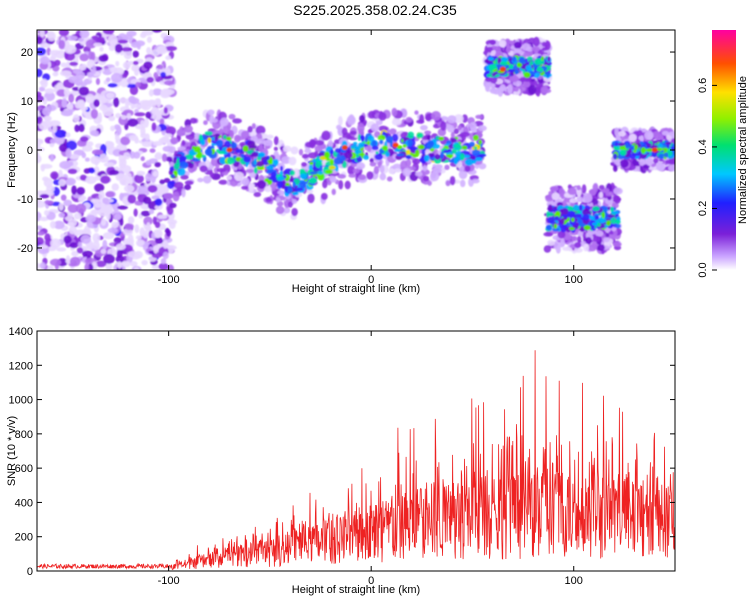 Image resolution: width=750 pixels, height=600 pixels. Describe the element at coordinates (24, 469) in the screenshot. I see `snr-y-tick-label: 600` at that location.